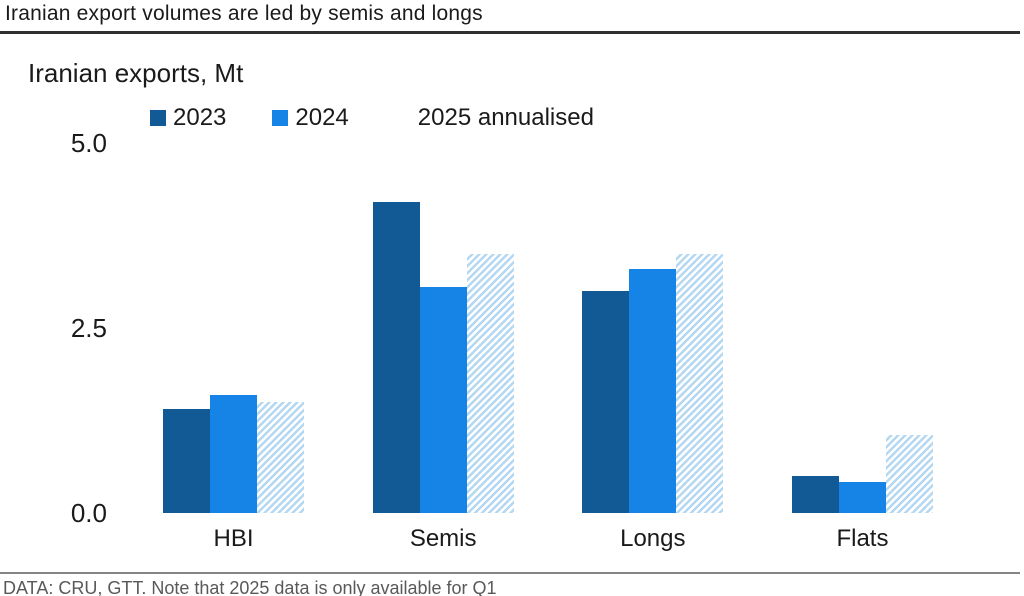  Describe the element at coordinates (510, 32) in the screenshot. I see `title-divider` at that location.